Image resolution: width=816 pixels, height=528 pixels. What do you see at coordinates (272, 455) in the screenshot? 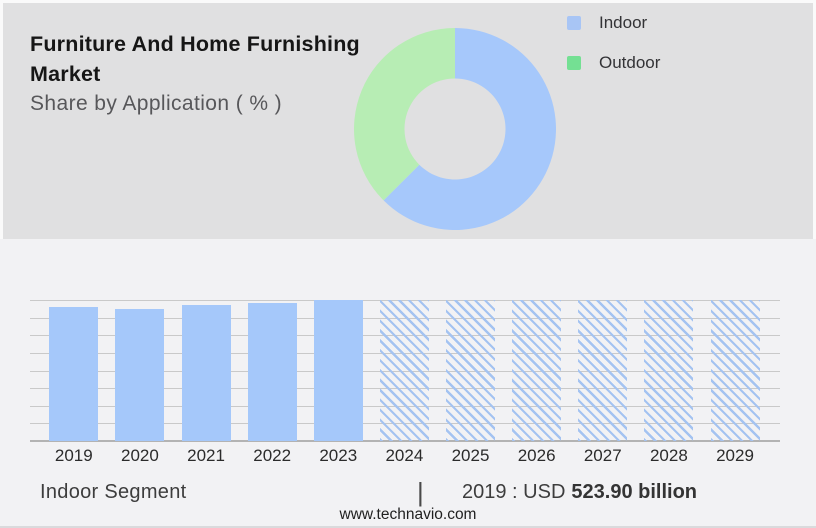
I see `x-tick-2022: 2022` at bounding box center [272, 455].